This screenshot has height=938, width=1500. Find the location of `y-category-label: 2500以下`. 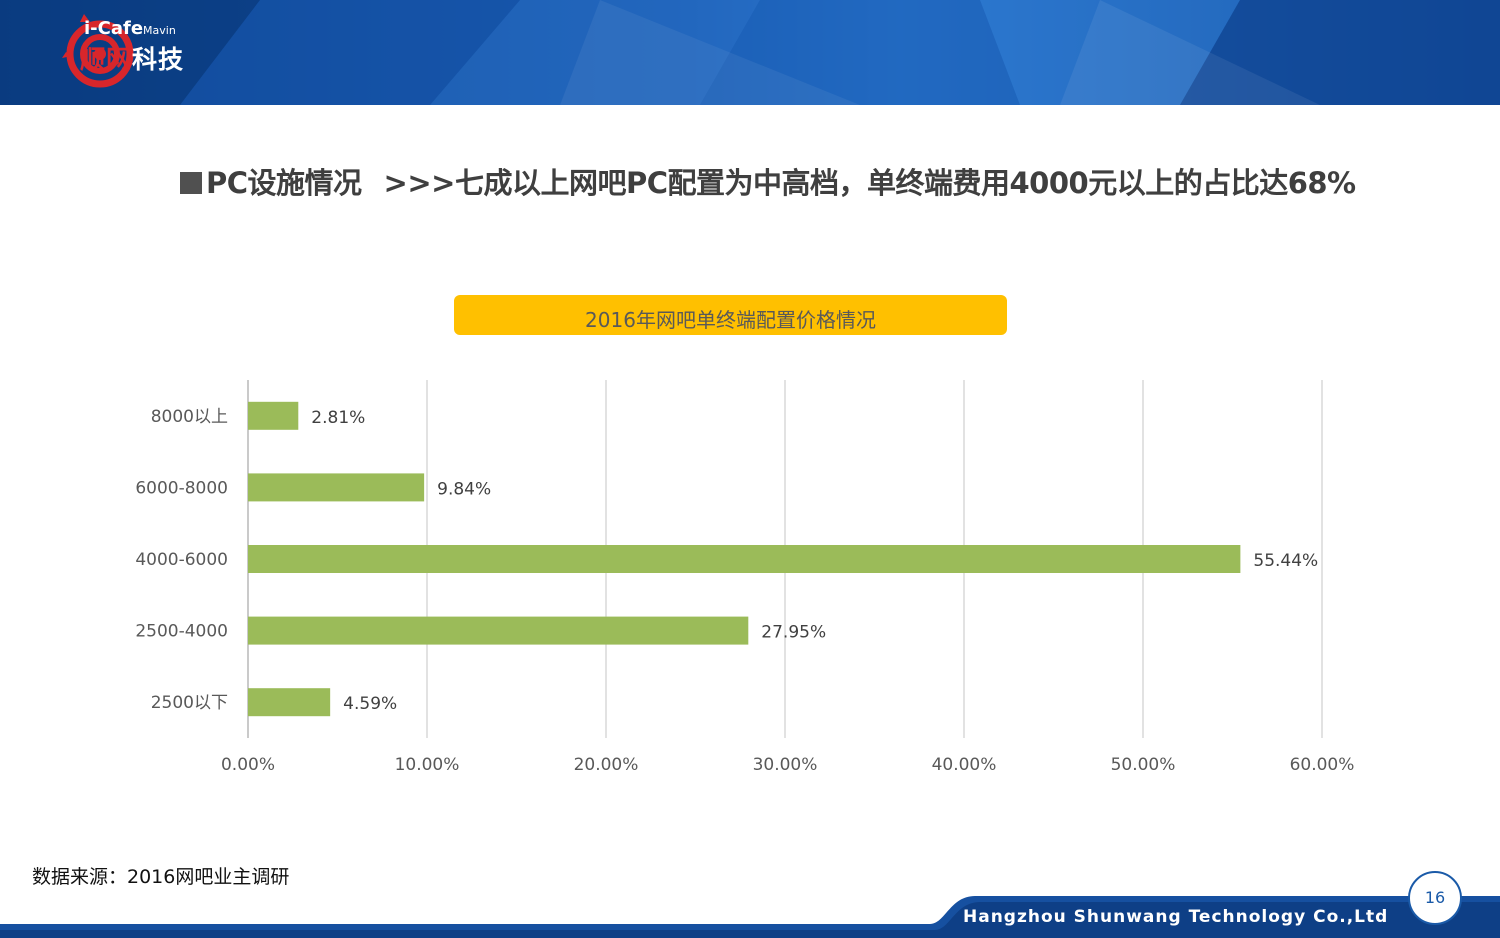

y-category-label: 2500以下 is located at coordinates (189, 703).